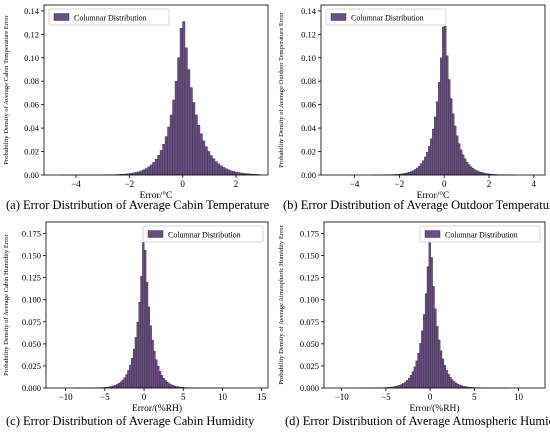 This screenshot has width=550, height=432. What do you see at coordinates (31, 322) in the screenshot?
I see `y-tick-label: 0.075` at bounding box center [31, 322].